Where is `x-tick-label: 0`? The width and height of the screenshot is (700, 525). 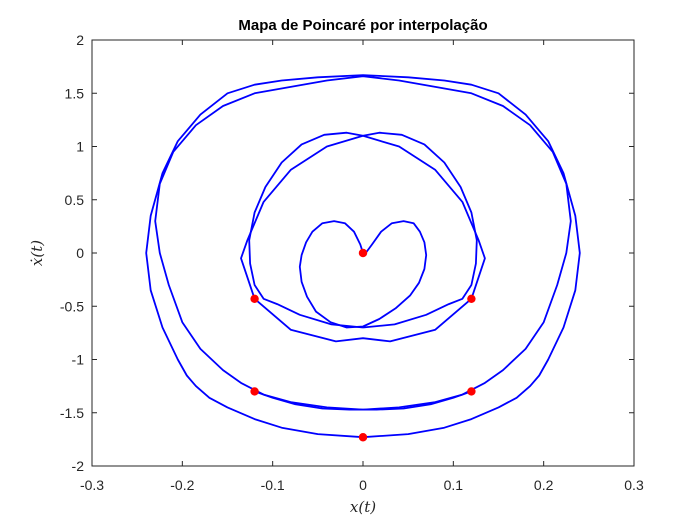 x-tick-label: 0 is located at coordinates (363, 485).